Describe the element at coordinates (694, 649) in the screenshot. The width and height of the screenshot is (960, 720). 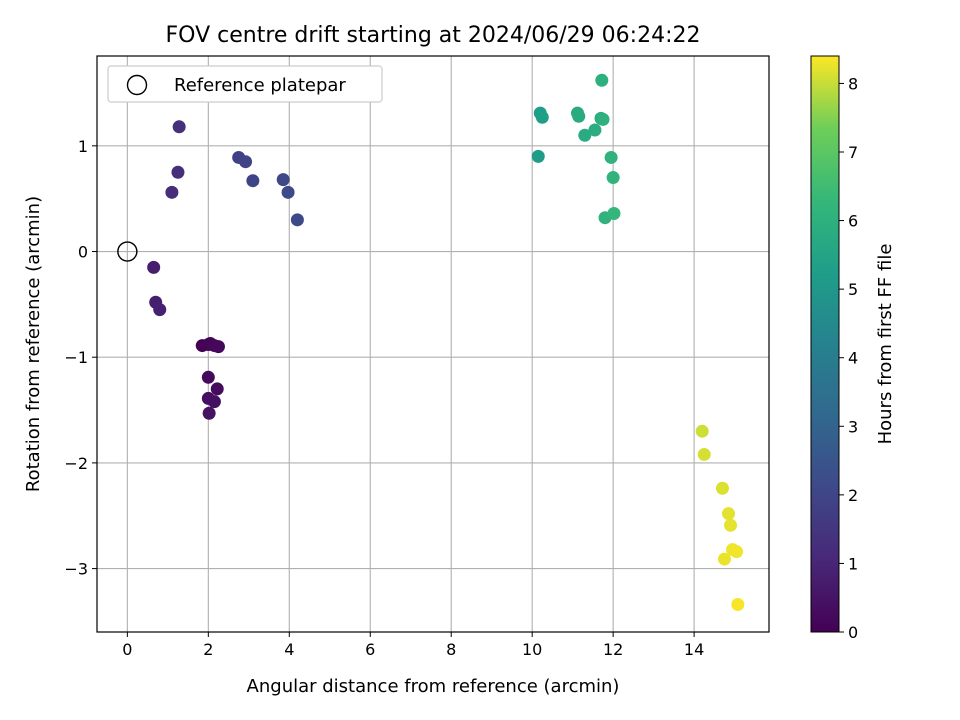
I see `x-tick-label: 14` at that location.